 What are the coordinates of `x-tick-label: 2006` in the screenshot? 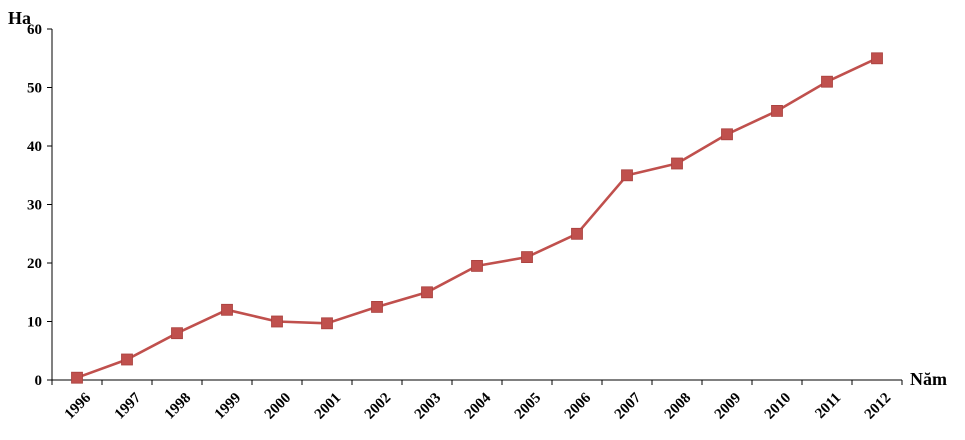 It's located at (578, 406).